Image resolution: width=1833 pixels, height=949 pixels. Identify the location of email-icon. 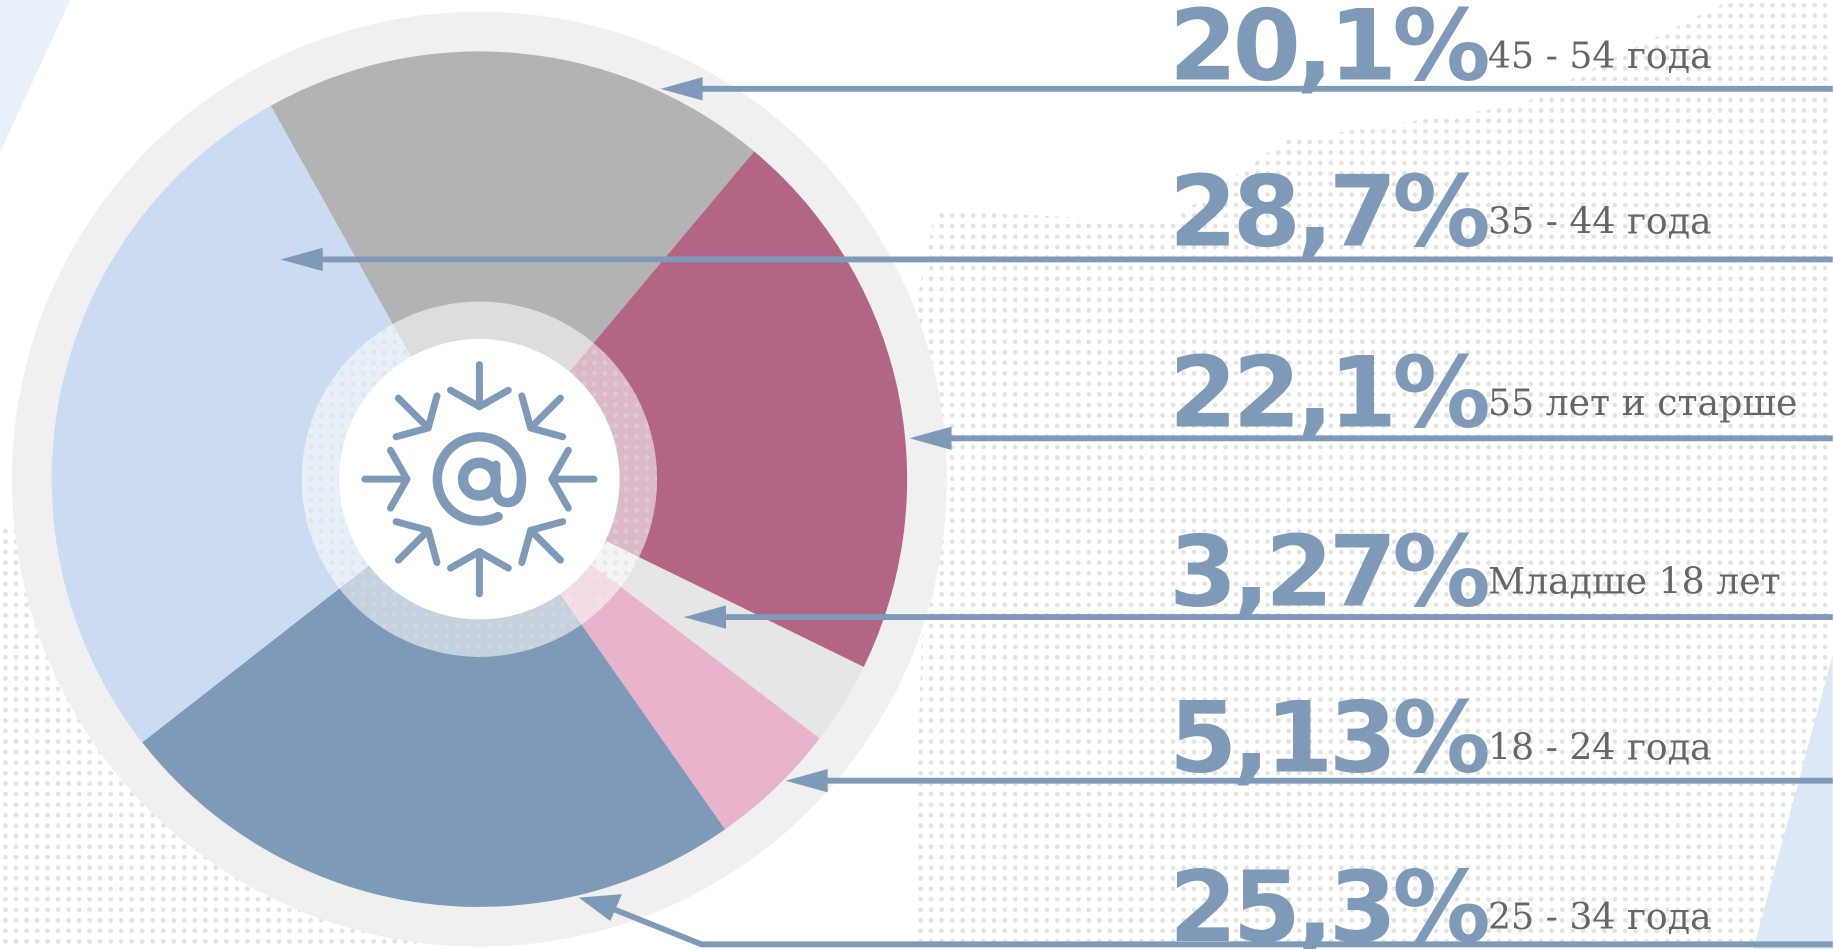
(479, 479).